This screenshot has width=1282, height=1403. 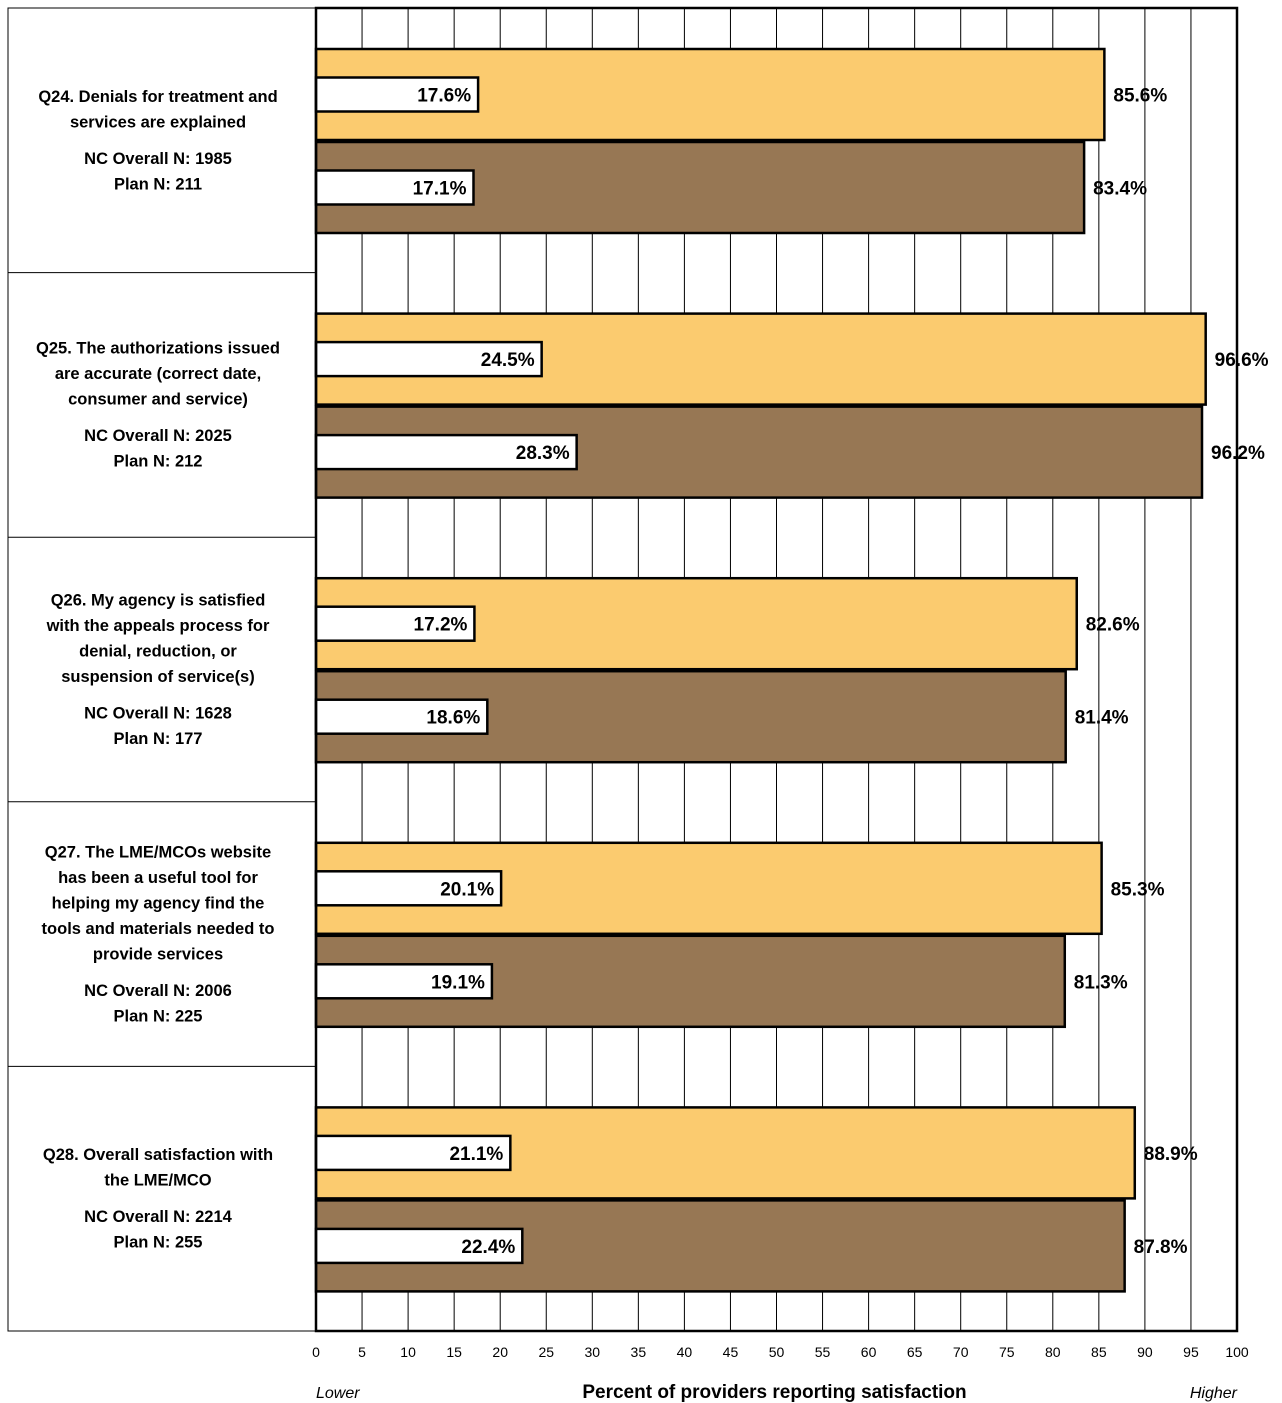 I want to click on x-tick-label: 55, so click(x=823, y=1352).